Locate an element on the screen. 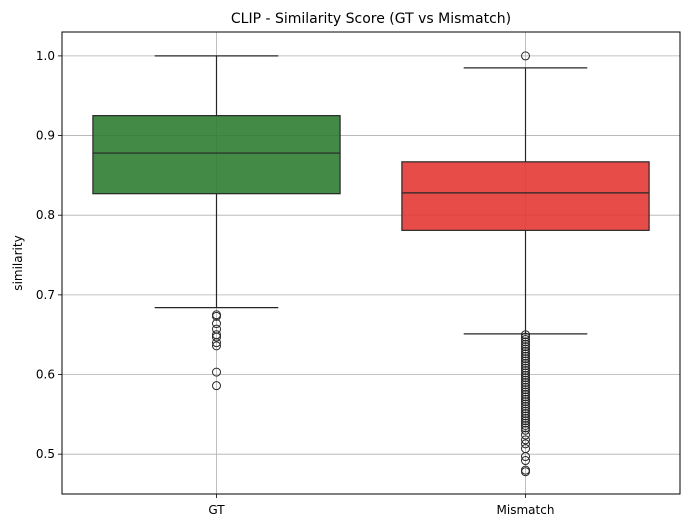  y-tick-label: 0.5 is located at coordinates (45, 454).